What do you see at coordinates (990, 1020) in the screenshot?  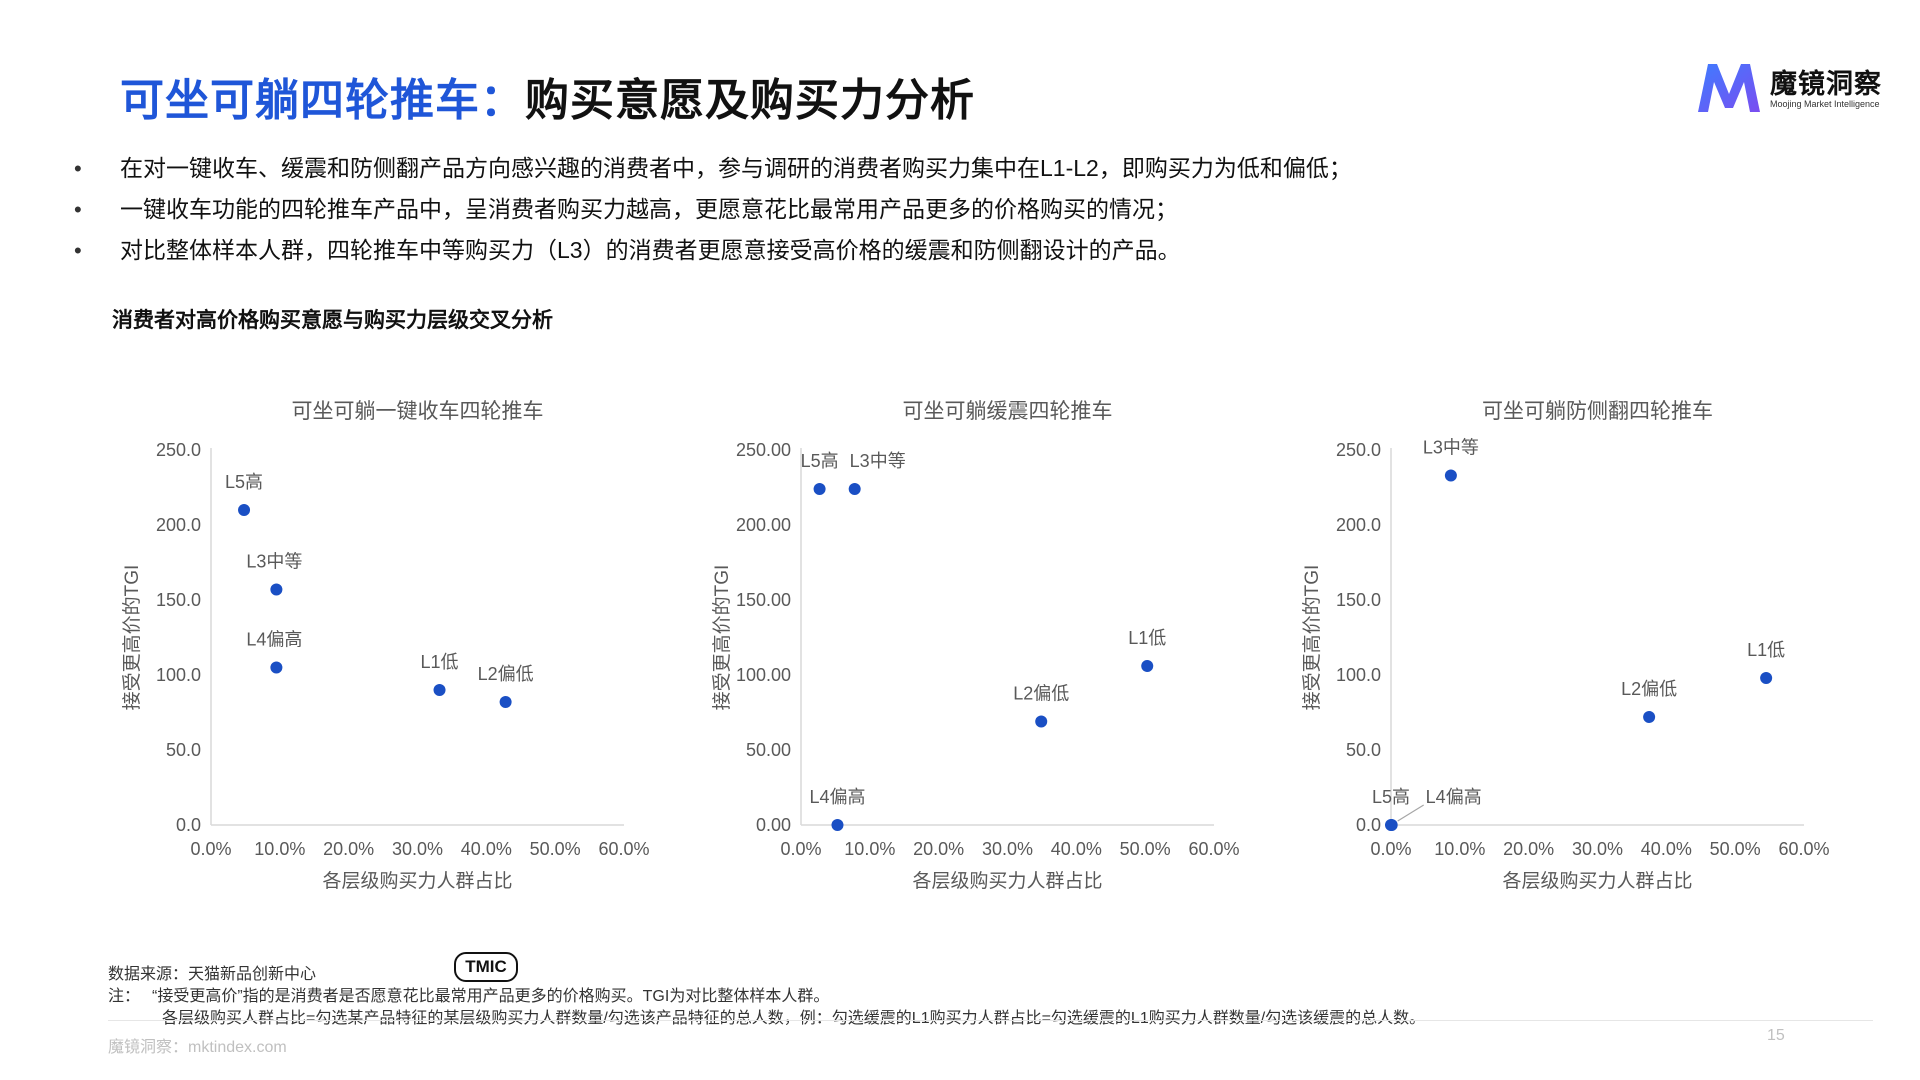 I see `footer-divider` at bounding box center [990, 1020].